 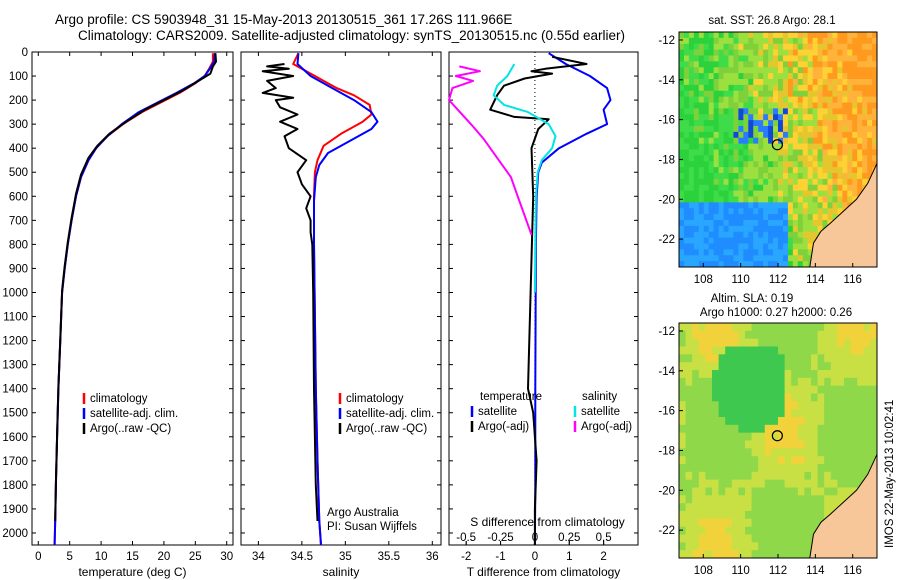 What do you see at coordinates (666, 41) in the screenshot?
I see `lat-tick-label: -12` at bounding box center [666, 41].